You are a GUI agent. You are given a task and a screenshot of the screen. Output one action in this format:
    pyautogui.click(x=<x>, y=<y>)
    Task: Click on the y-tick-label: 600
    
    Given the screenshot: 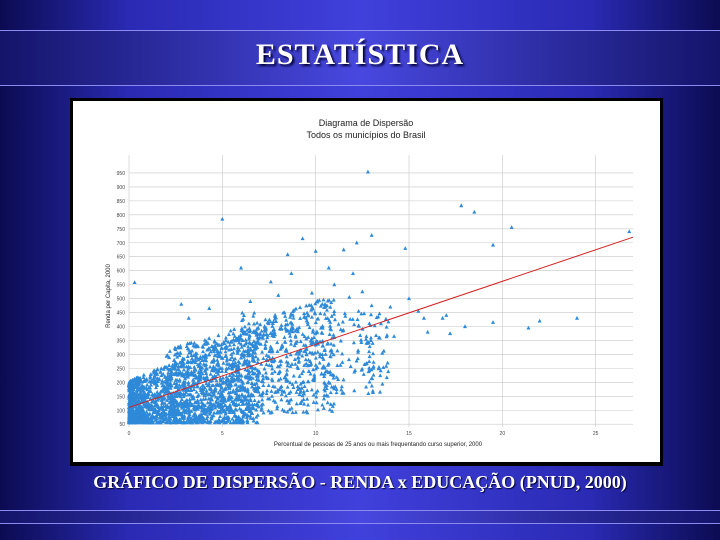 What is the action you would take?
    pyautogui.click(x=121, y=272)
    